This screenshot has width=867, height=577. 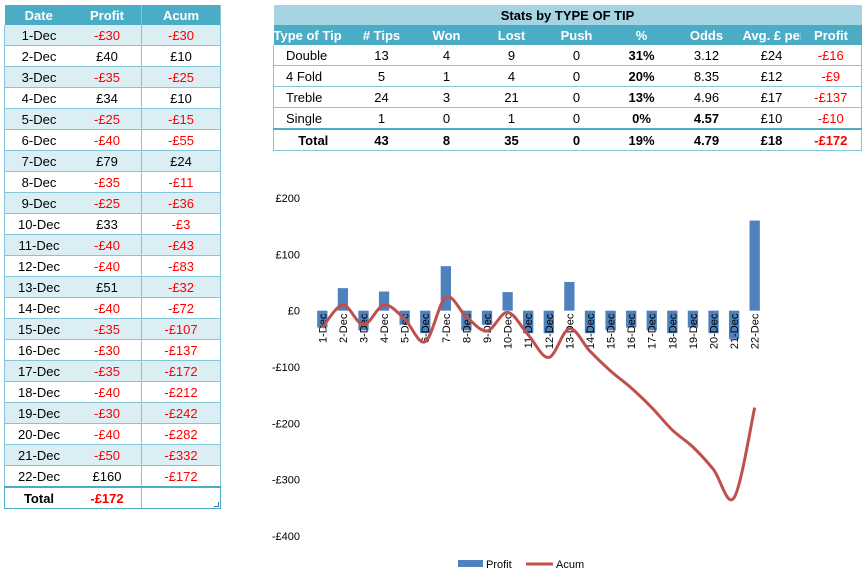 What do you see at coordinates (38, 98) in the screenshot?
I see `daily-date-cell: 4-Dec` at bounding box center [38, 98].